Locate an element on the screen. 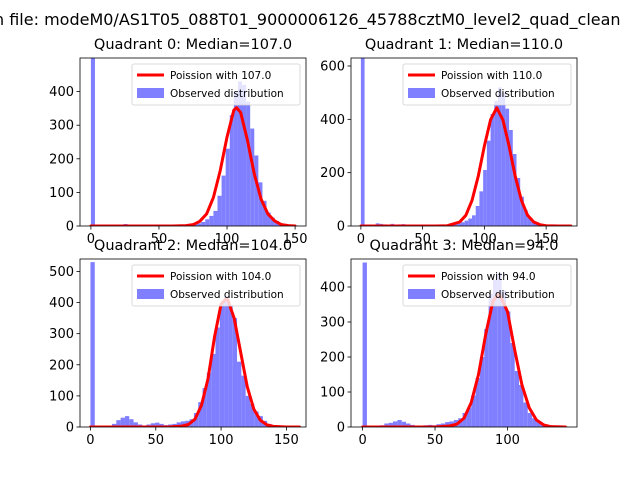  legend-poisson-label: Poission with 107.0 is located at coordinates (220, 76).